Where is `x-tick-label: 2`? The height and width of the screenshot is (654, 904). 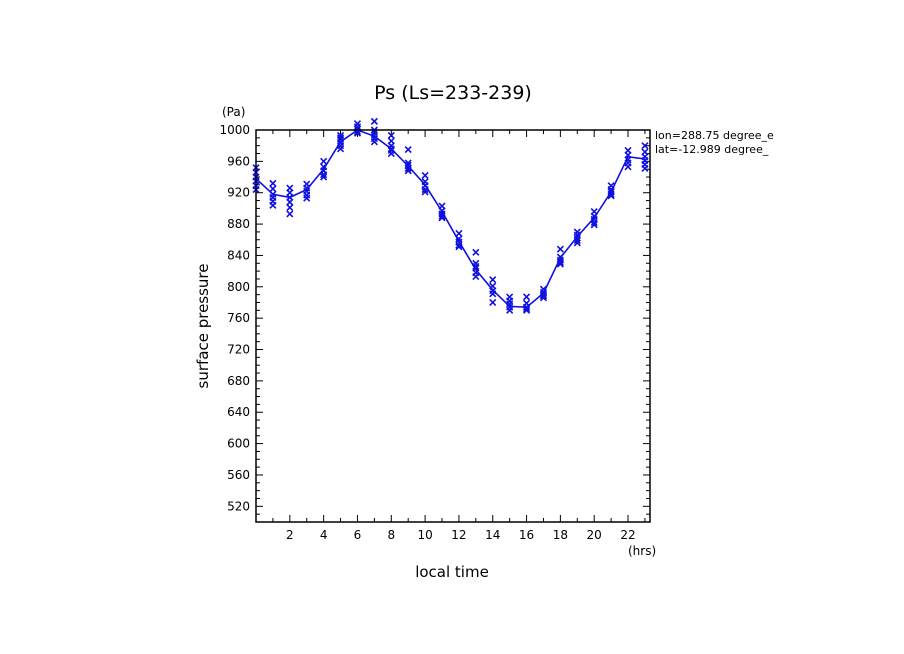 x-tick-label: 2 is located at coordinates (290, 535).